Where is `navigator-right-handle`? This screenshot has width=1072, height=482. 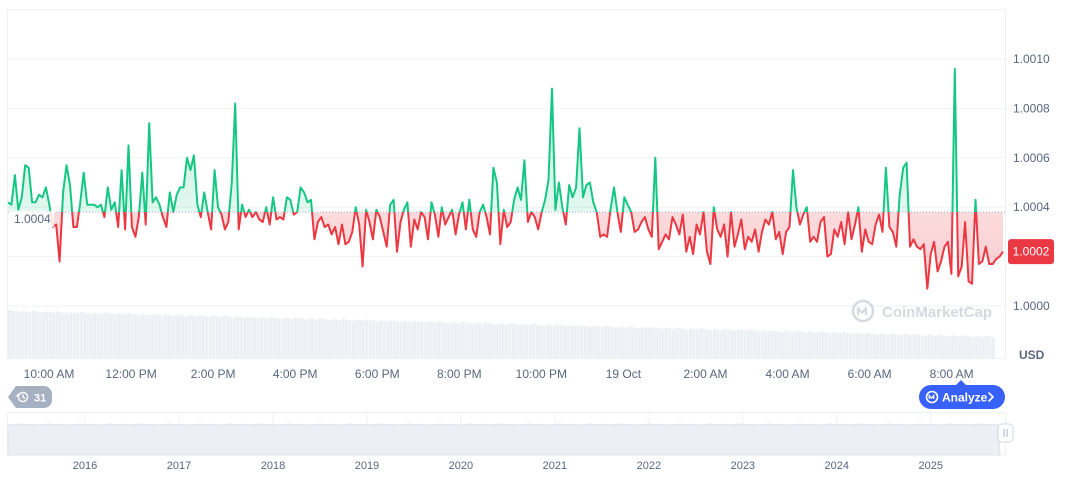 navigator-right-handle is located at coordinates (1005, 433).